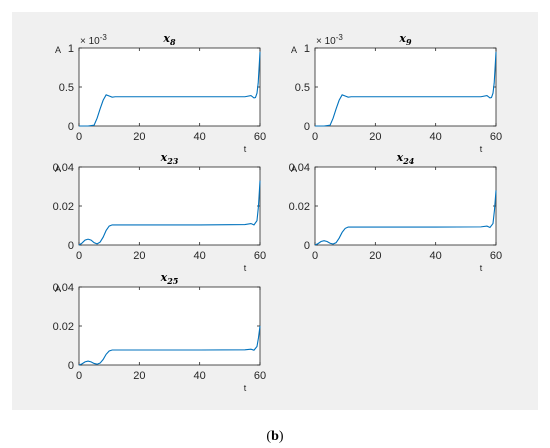 This screenshot has width=550, height=448. Describe the element at coordinates (405, 158) in the screenshot. I see `subplot-title: x24` at that location.